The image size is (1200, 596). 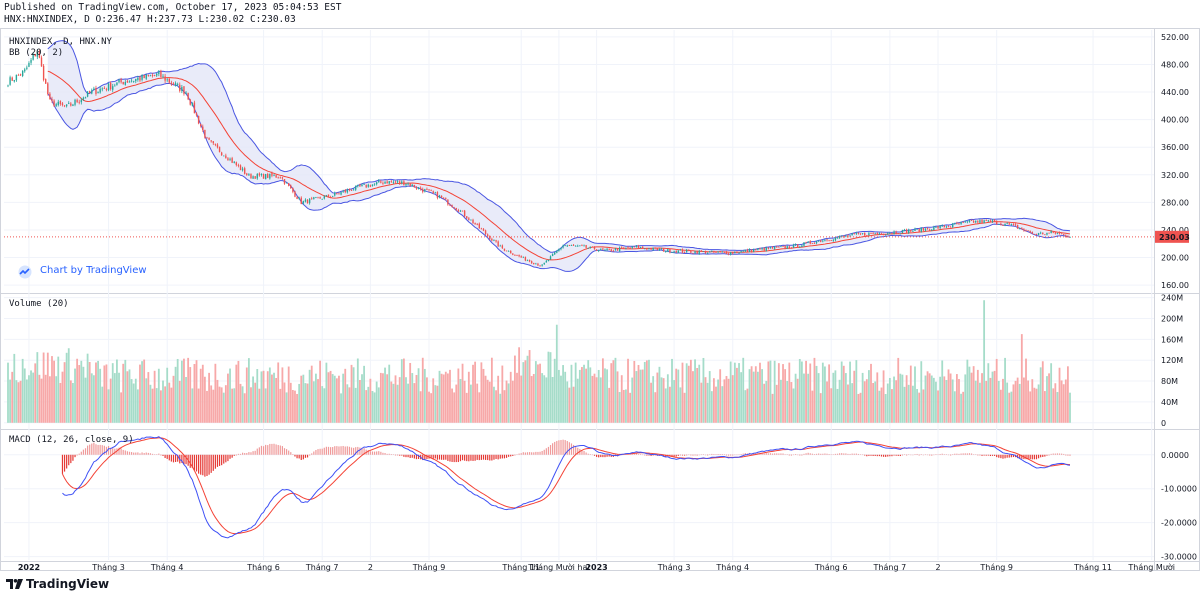 What do you see at coordinates (93, 270) in the screenshot?
I see `chart-credit-link: Chart by TradingView` at bounding box center [93, 270].